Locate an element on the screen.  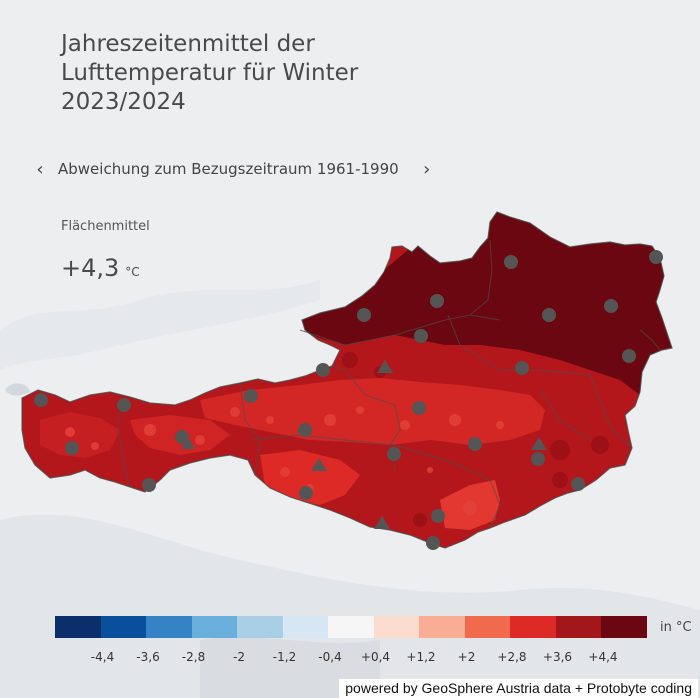
title-line: Jahreszeitenmittel der is located at coordinates (188, 44).